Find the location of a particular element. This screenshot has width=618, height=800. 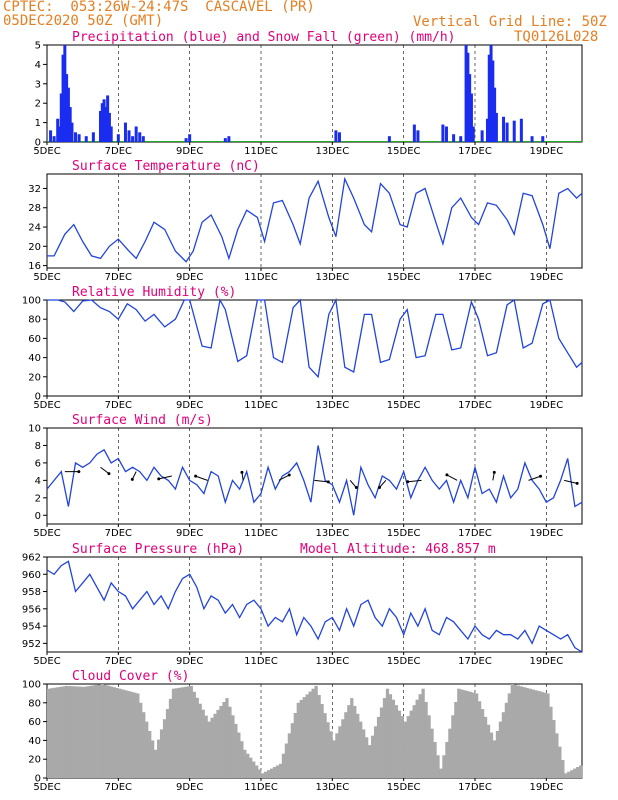

wind-arrow is located at coordinates (201, 478).